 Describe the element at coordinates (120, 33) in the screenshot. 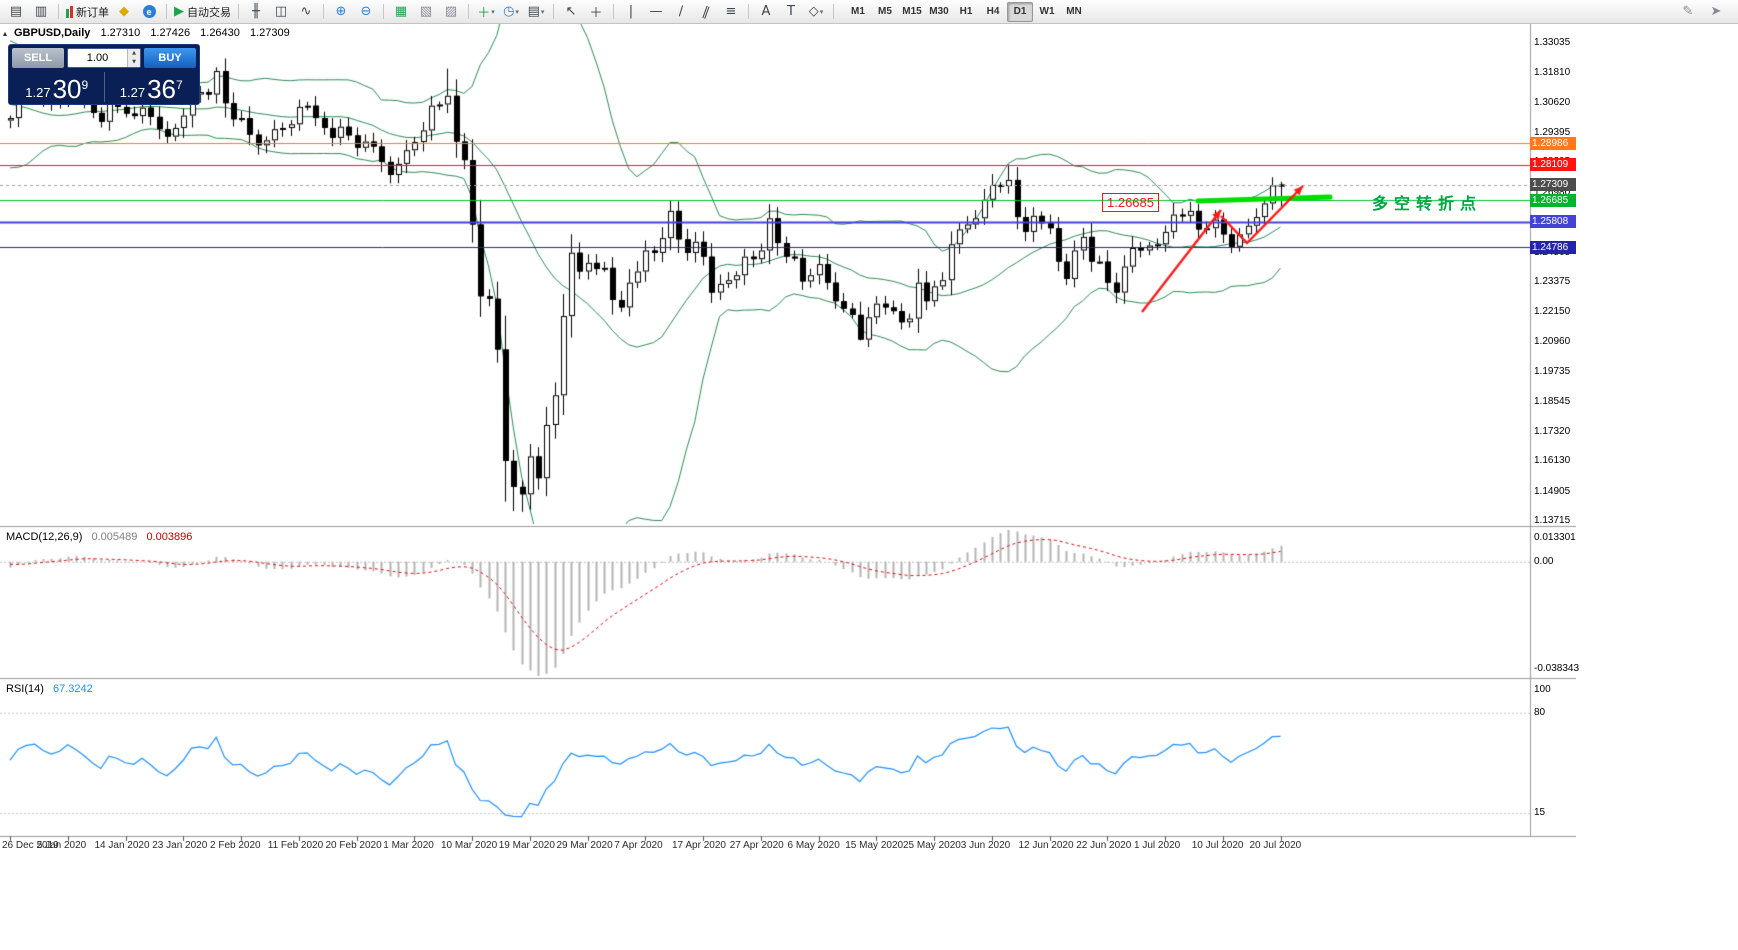

I see `ohlc-open: 1.27310` at that location.